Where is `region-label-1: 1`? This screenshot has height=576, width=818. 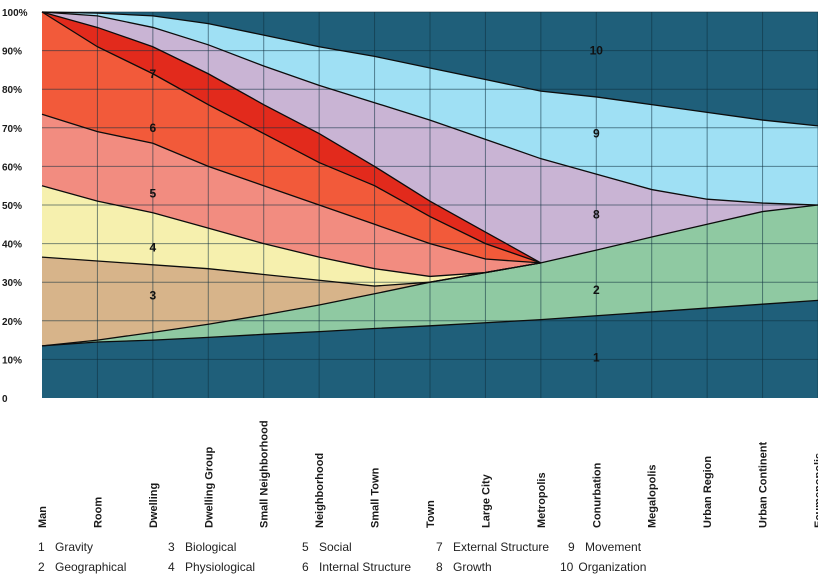
region-label-1: 1 is located at coordinates (596, 357).